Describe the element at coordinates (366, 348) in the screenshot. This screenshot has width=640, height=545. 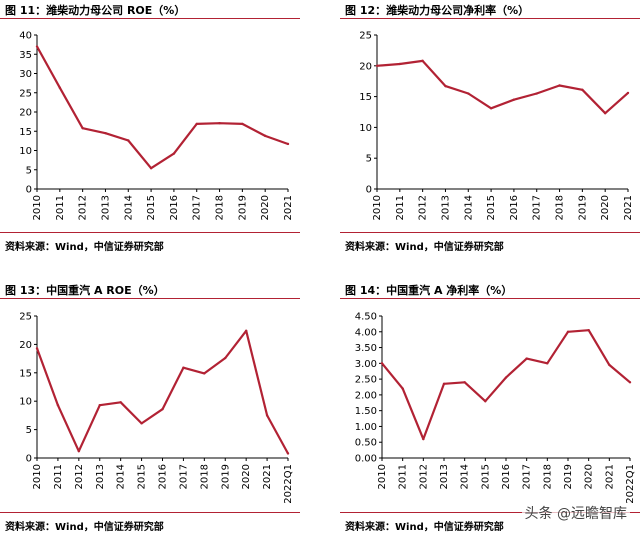
I see `y-tick-label: 3.50` at that location.